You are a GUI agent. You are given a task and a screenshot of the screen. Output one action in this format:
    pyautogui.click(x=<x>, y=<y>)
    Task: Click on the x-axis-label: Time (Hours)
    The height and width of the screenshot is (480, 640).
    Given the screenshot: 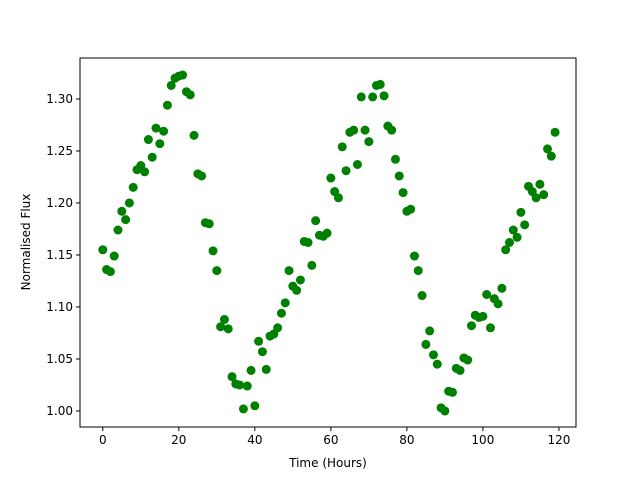 What is the action you would take?
    pyautogui.click(x=327, y=463)
    